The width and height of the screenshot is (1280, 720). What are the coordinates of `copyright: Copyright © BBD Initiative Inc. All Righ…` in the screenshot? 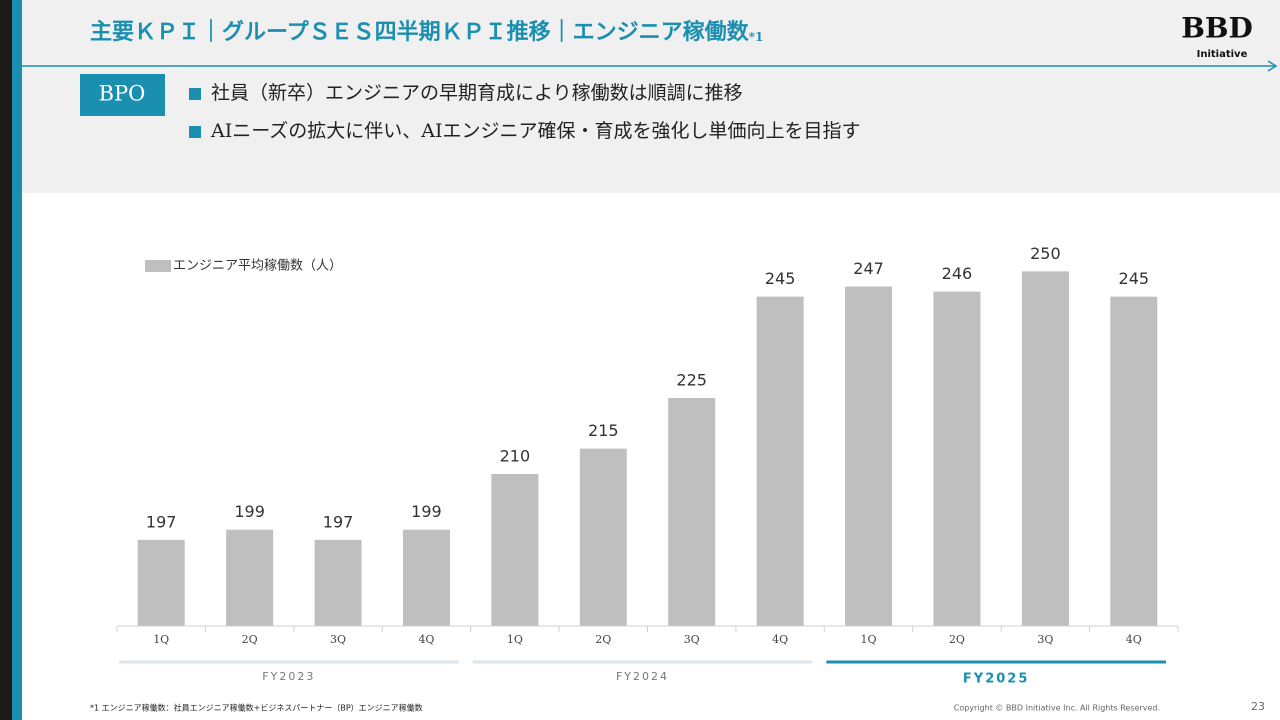 It's located at (1057, 708).